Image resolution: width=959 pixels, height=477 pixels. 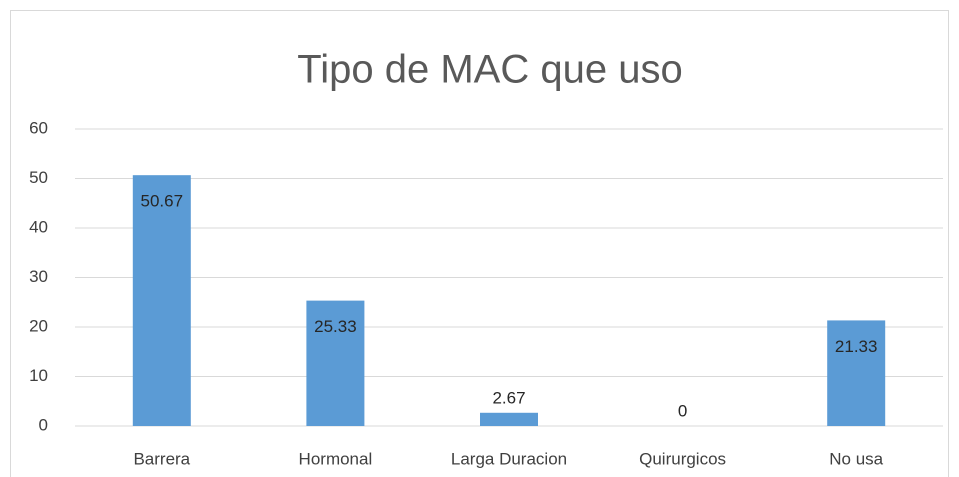 I want to click on y-tick-label: 10, so click(x=38, y=375).